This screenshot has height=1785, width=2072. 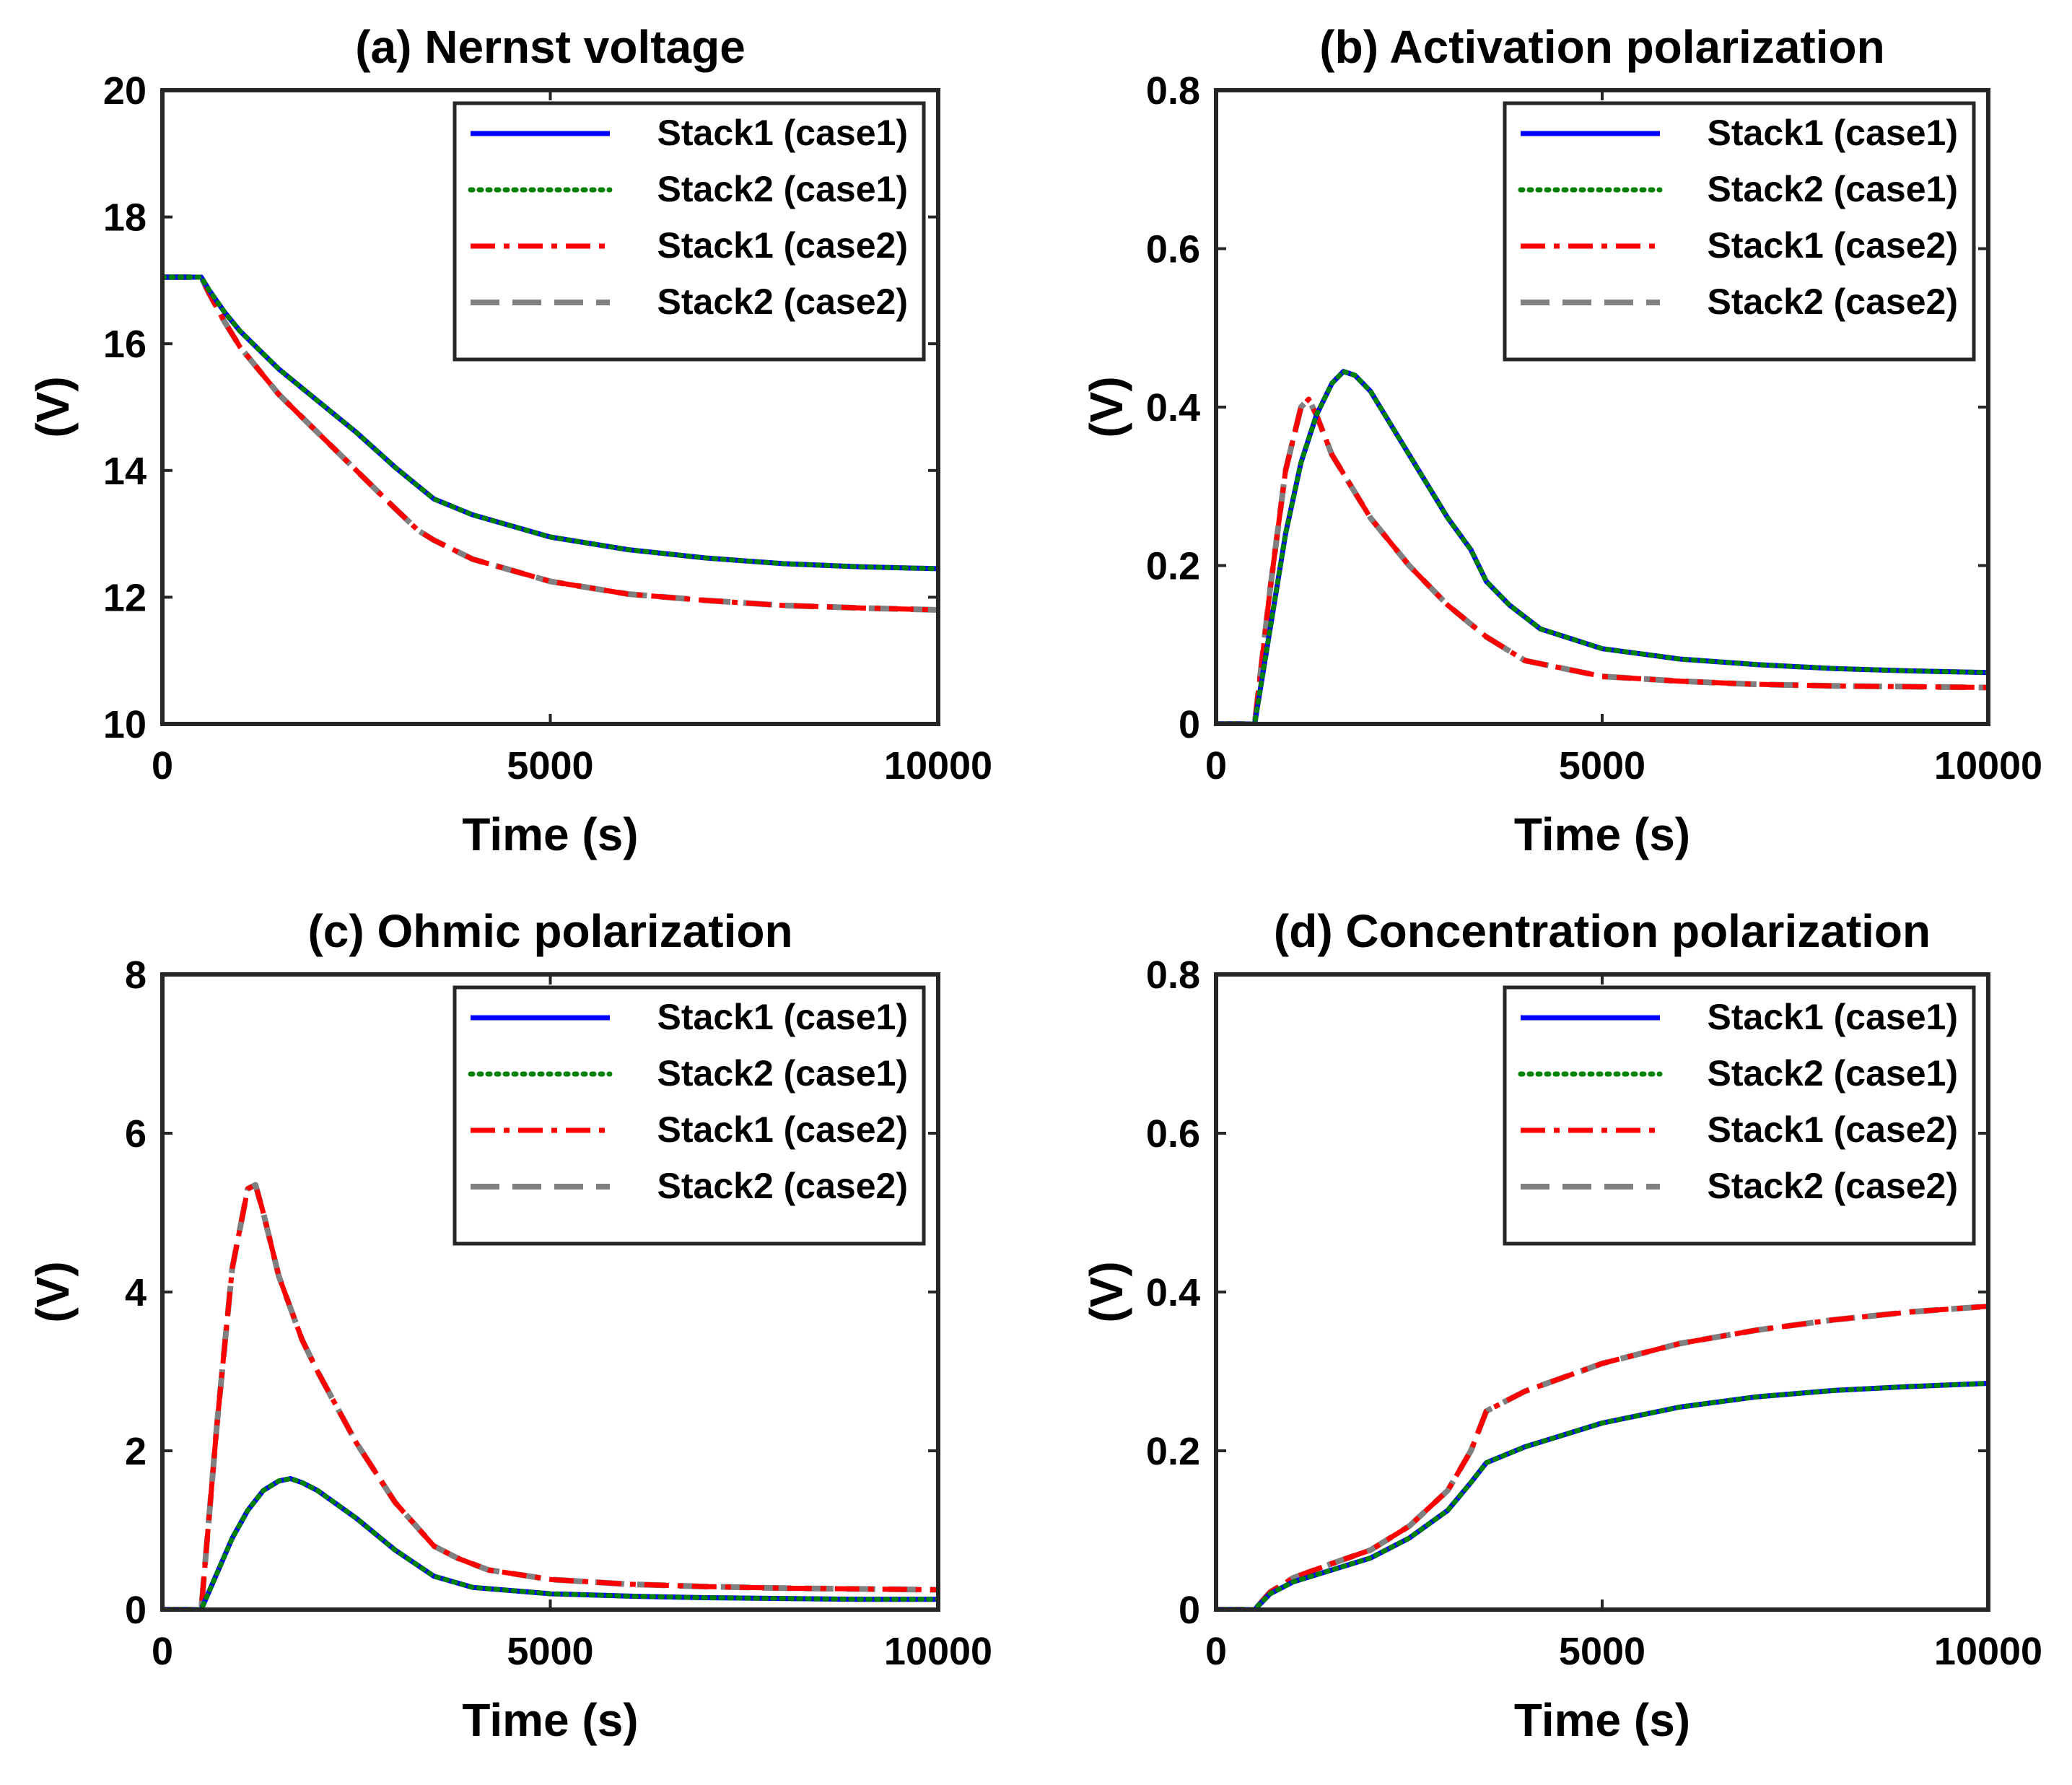 I want to click on y-tick-label: 18, so click(x=125, y=218).